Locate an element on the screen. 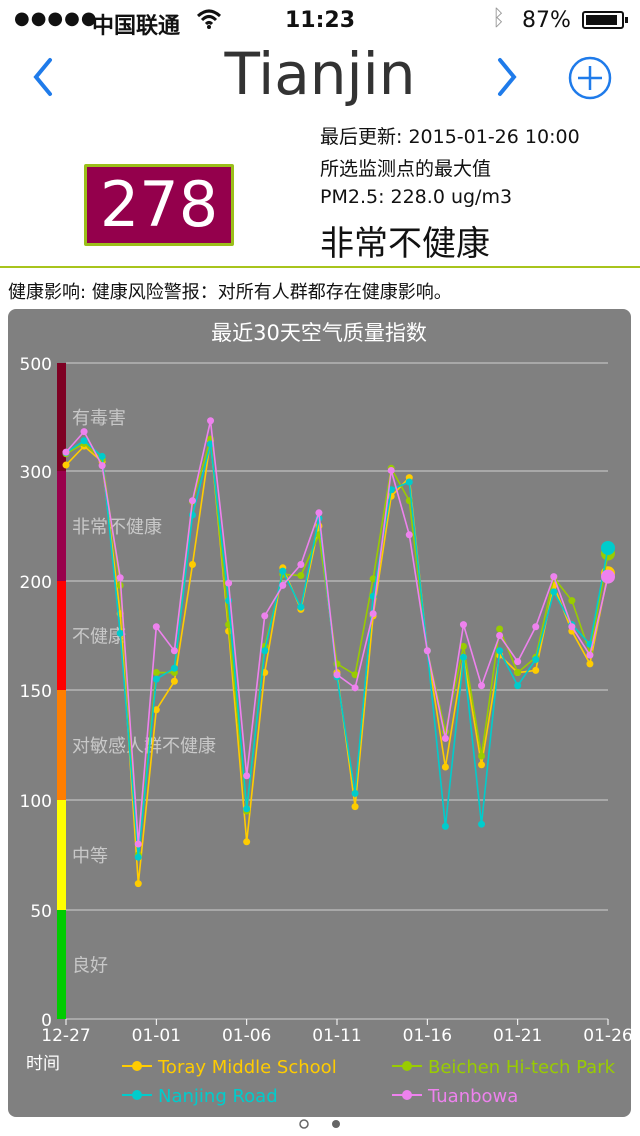 The width and height of the screenshot is (640, 1136). legend-label: Beichen Hi-tech Park is located at coordinates (522, 1067).